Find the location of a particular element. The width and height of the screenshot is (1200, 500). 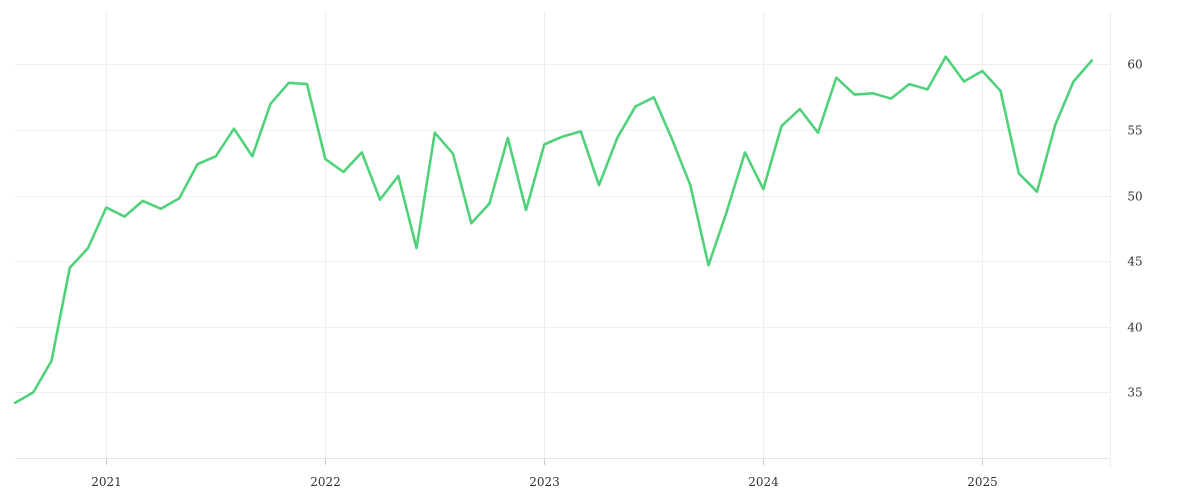

x-tick-label: 2023 is located at coordinates (544, 482).